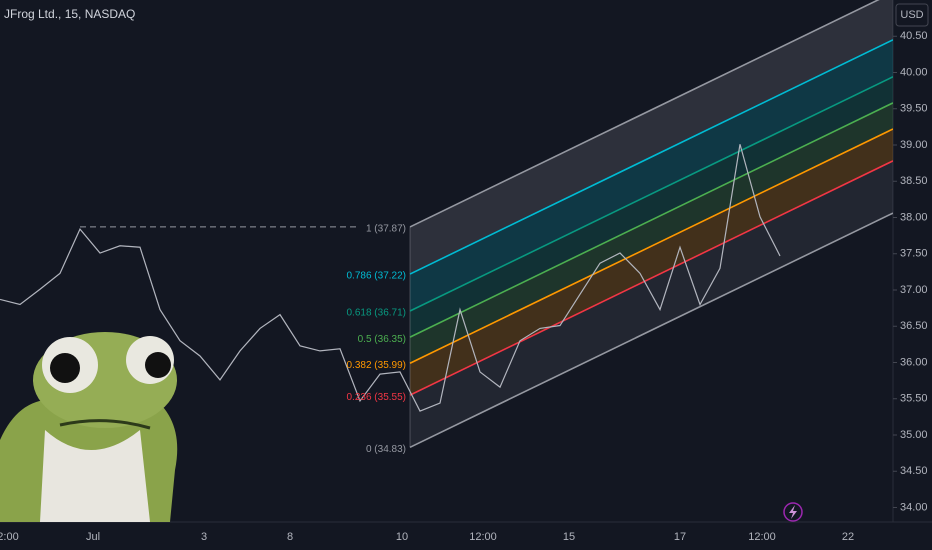 The width and height of the screenshot is (932, 550). Describe the element at coordinates (9, 537) in the screenshot. I see `time-label: 2:00` at that location.